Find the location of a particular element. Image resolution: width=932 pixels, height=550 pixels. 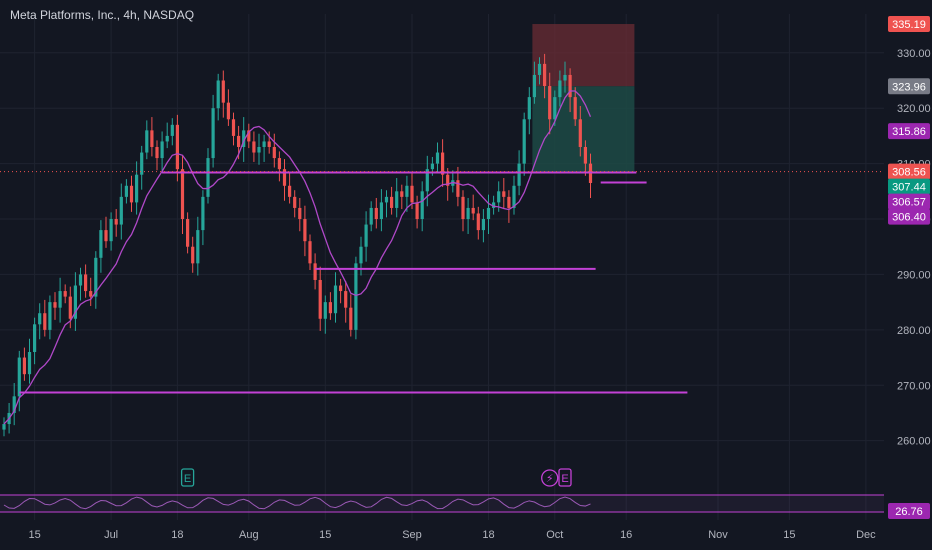

price-label-text: 307.44 is located at coordinates (909, 188).